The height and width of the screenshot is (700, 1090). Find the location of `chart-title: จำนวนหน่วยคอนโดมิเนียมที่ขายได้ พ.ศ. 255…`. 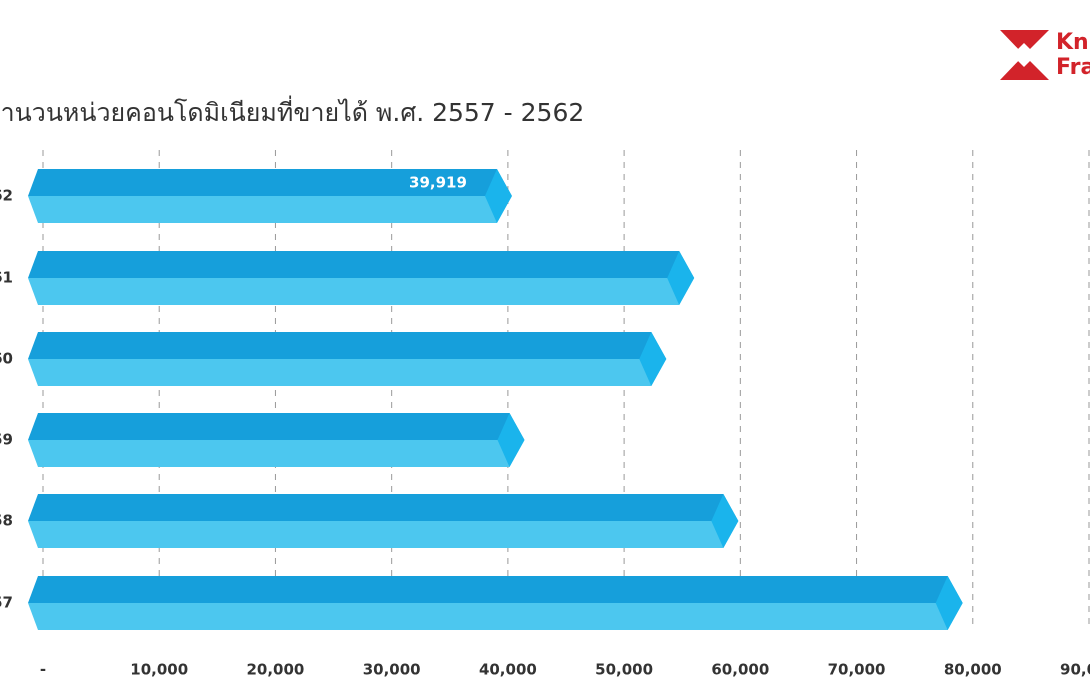

chart-title: จำนวนหน่วยคอนโดมิเนียมที่ขายได้ พ.ศ. 255… is located at coordinates (292, 111).